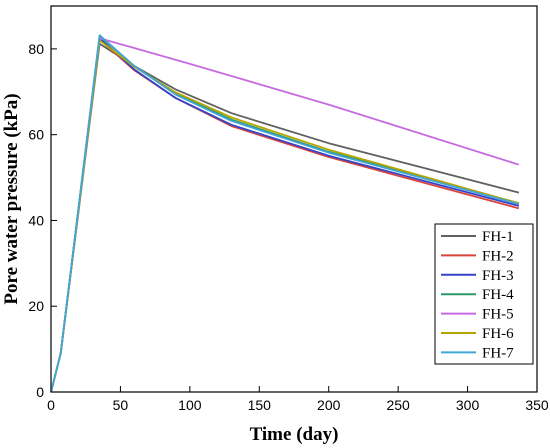 Image resolution: width=550 pixels, height=448 pixels. I want to click on legend-label-fh-2: FH-2, so click(498, 256).